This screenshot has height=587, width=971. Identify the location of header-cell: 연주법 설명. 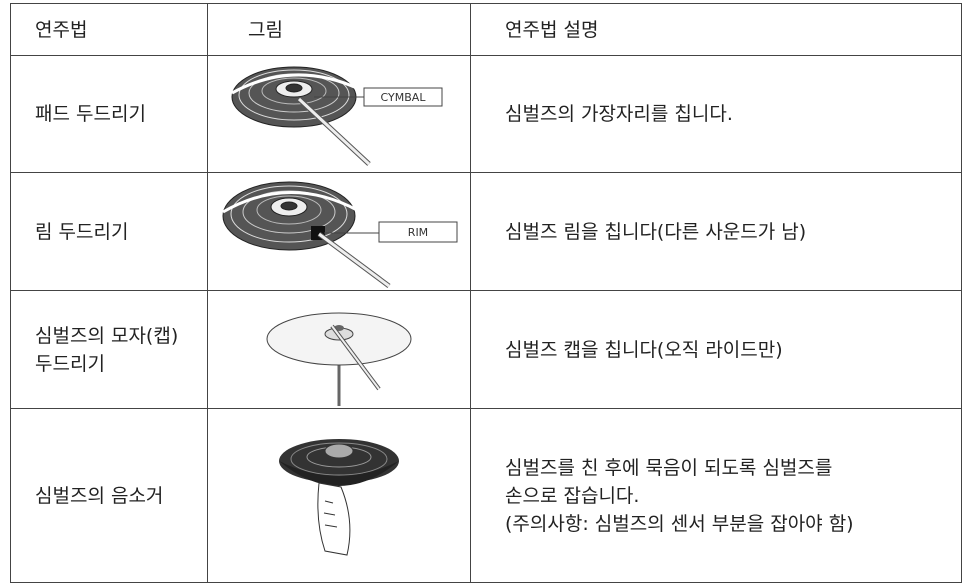
(716, 29).